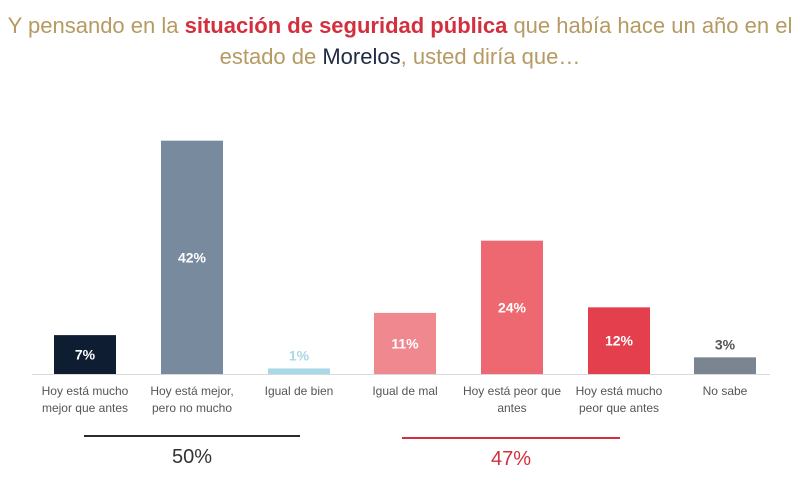  What do you see at coordinates (192, 408) in the screenshot?
I see `category-label-1-line-1: pero no mucho` at bounding box center [192, 408].